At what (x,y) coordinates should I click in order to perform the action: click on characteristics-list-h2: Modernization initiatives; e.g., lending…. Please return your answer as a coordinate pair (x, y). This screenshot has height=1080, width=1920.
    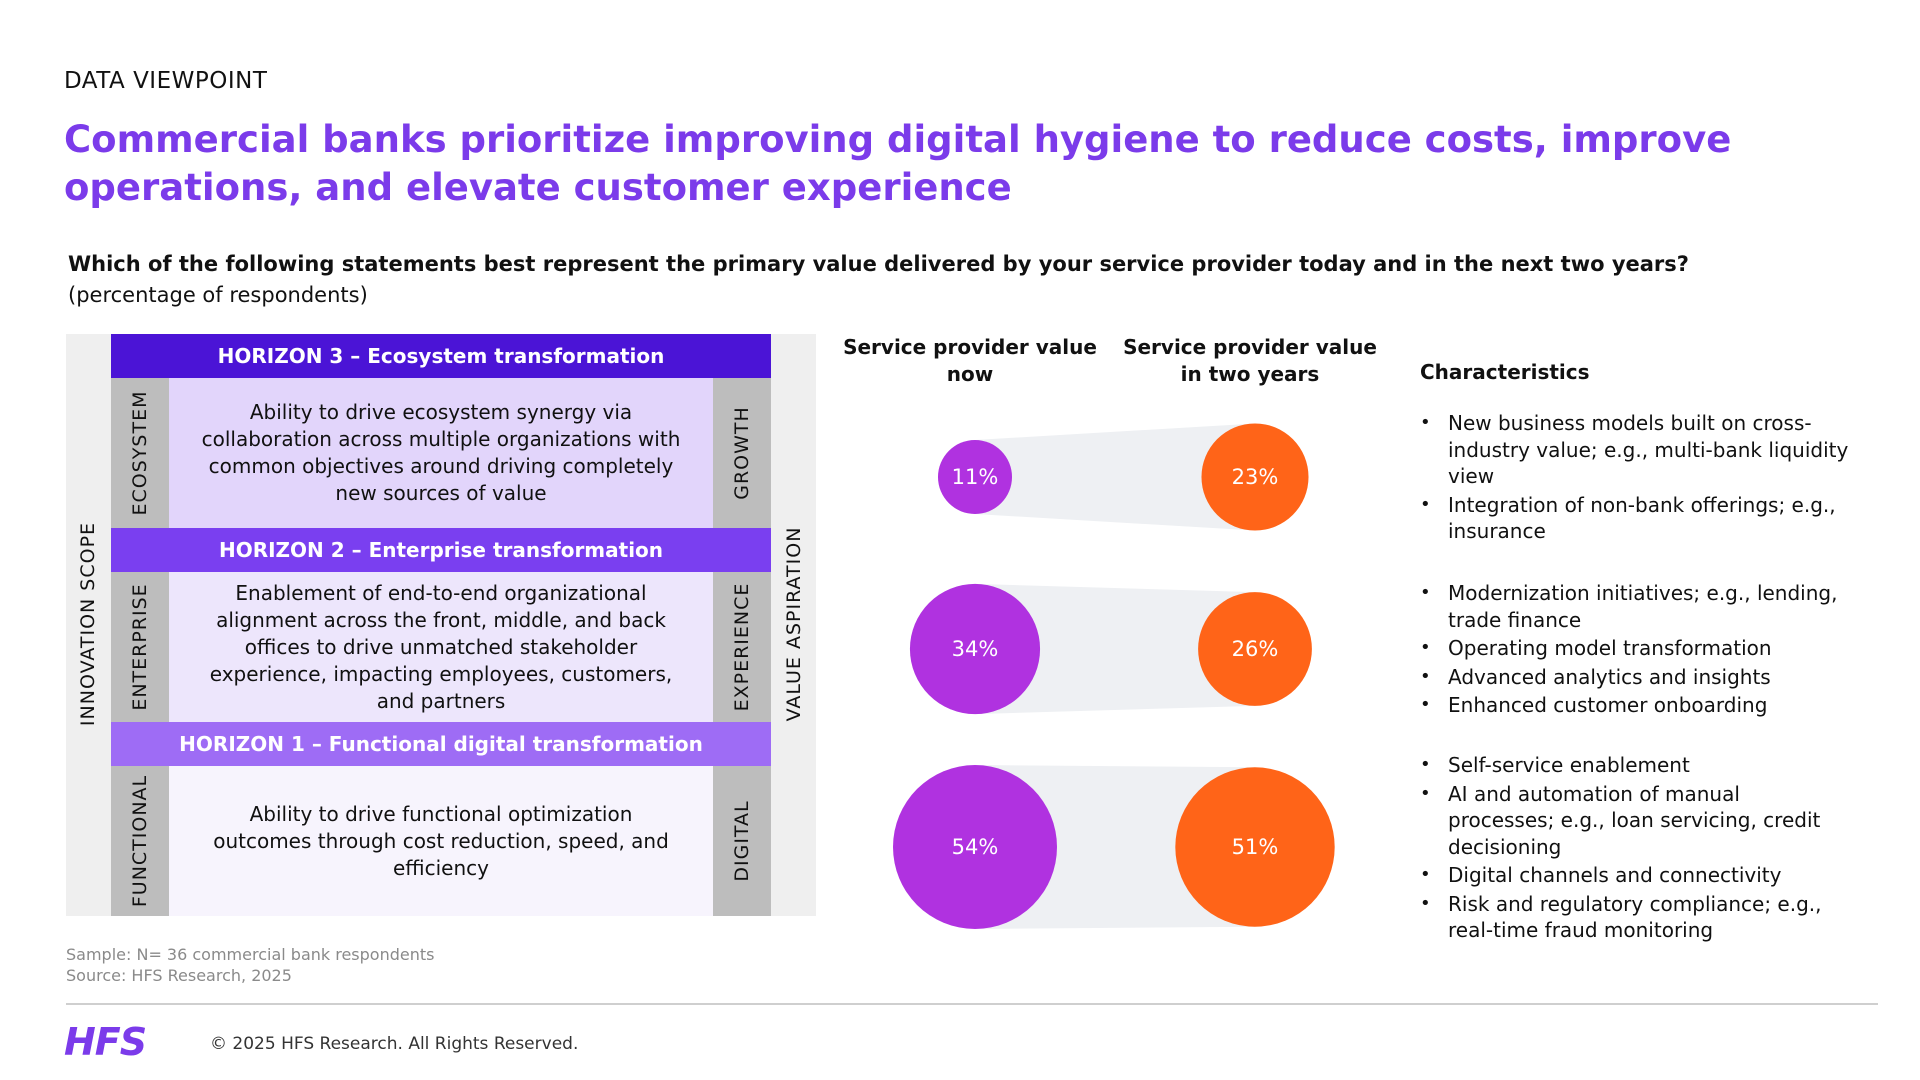
    Looking at the image, I should click on (1635, 650).